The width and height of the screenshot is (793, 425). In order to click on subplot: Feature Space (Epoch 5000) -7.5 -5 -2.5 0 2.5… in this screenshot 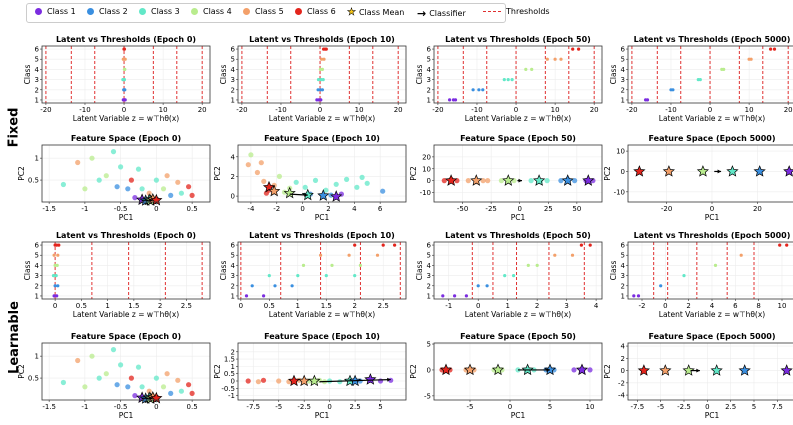, I will do `click(698, 376)`.